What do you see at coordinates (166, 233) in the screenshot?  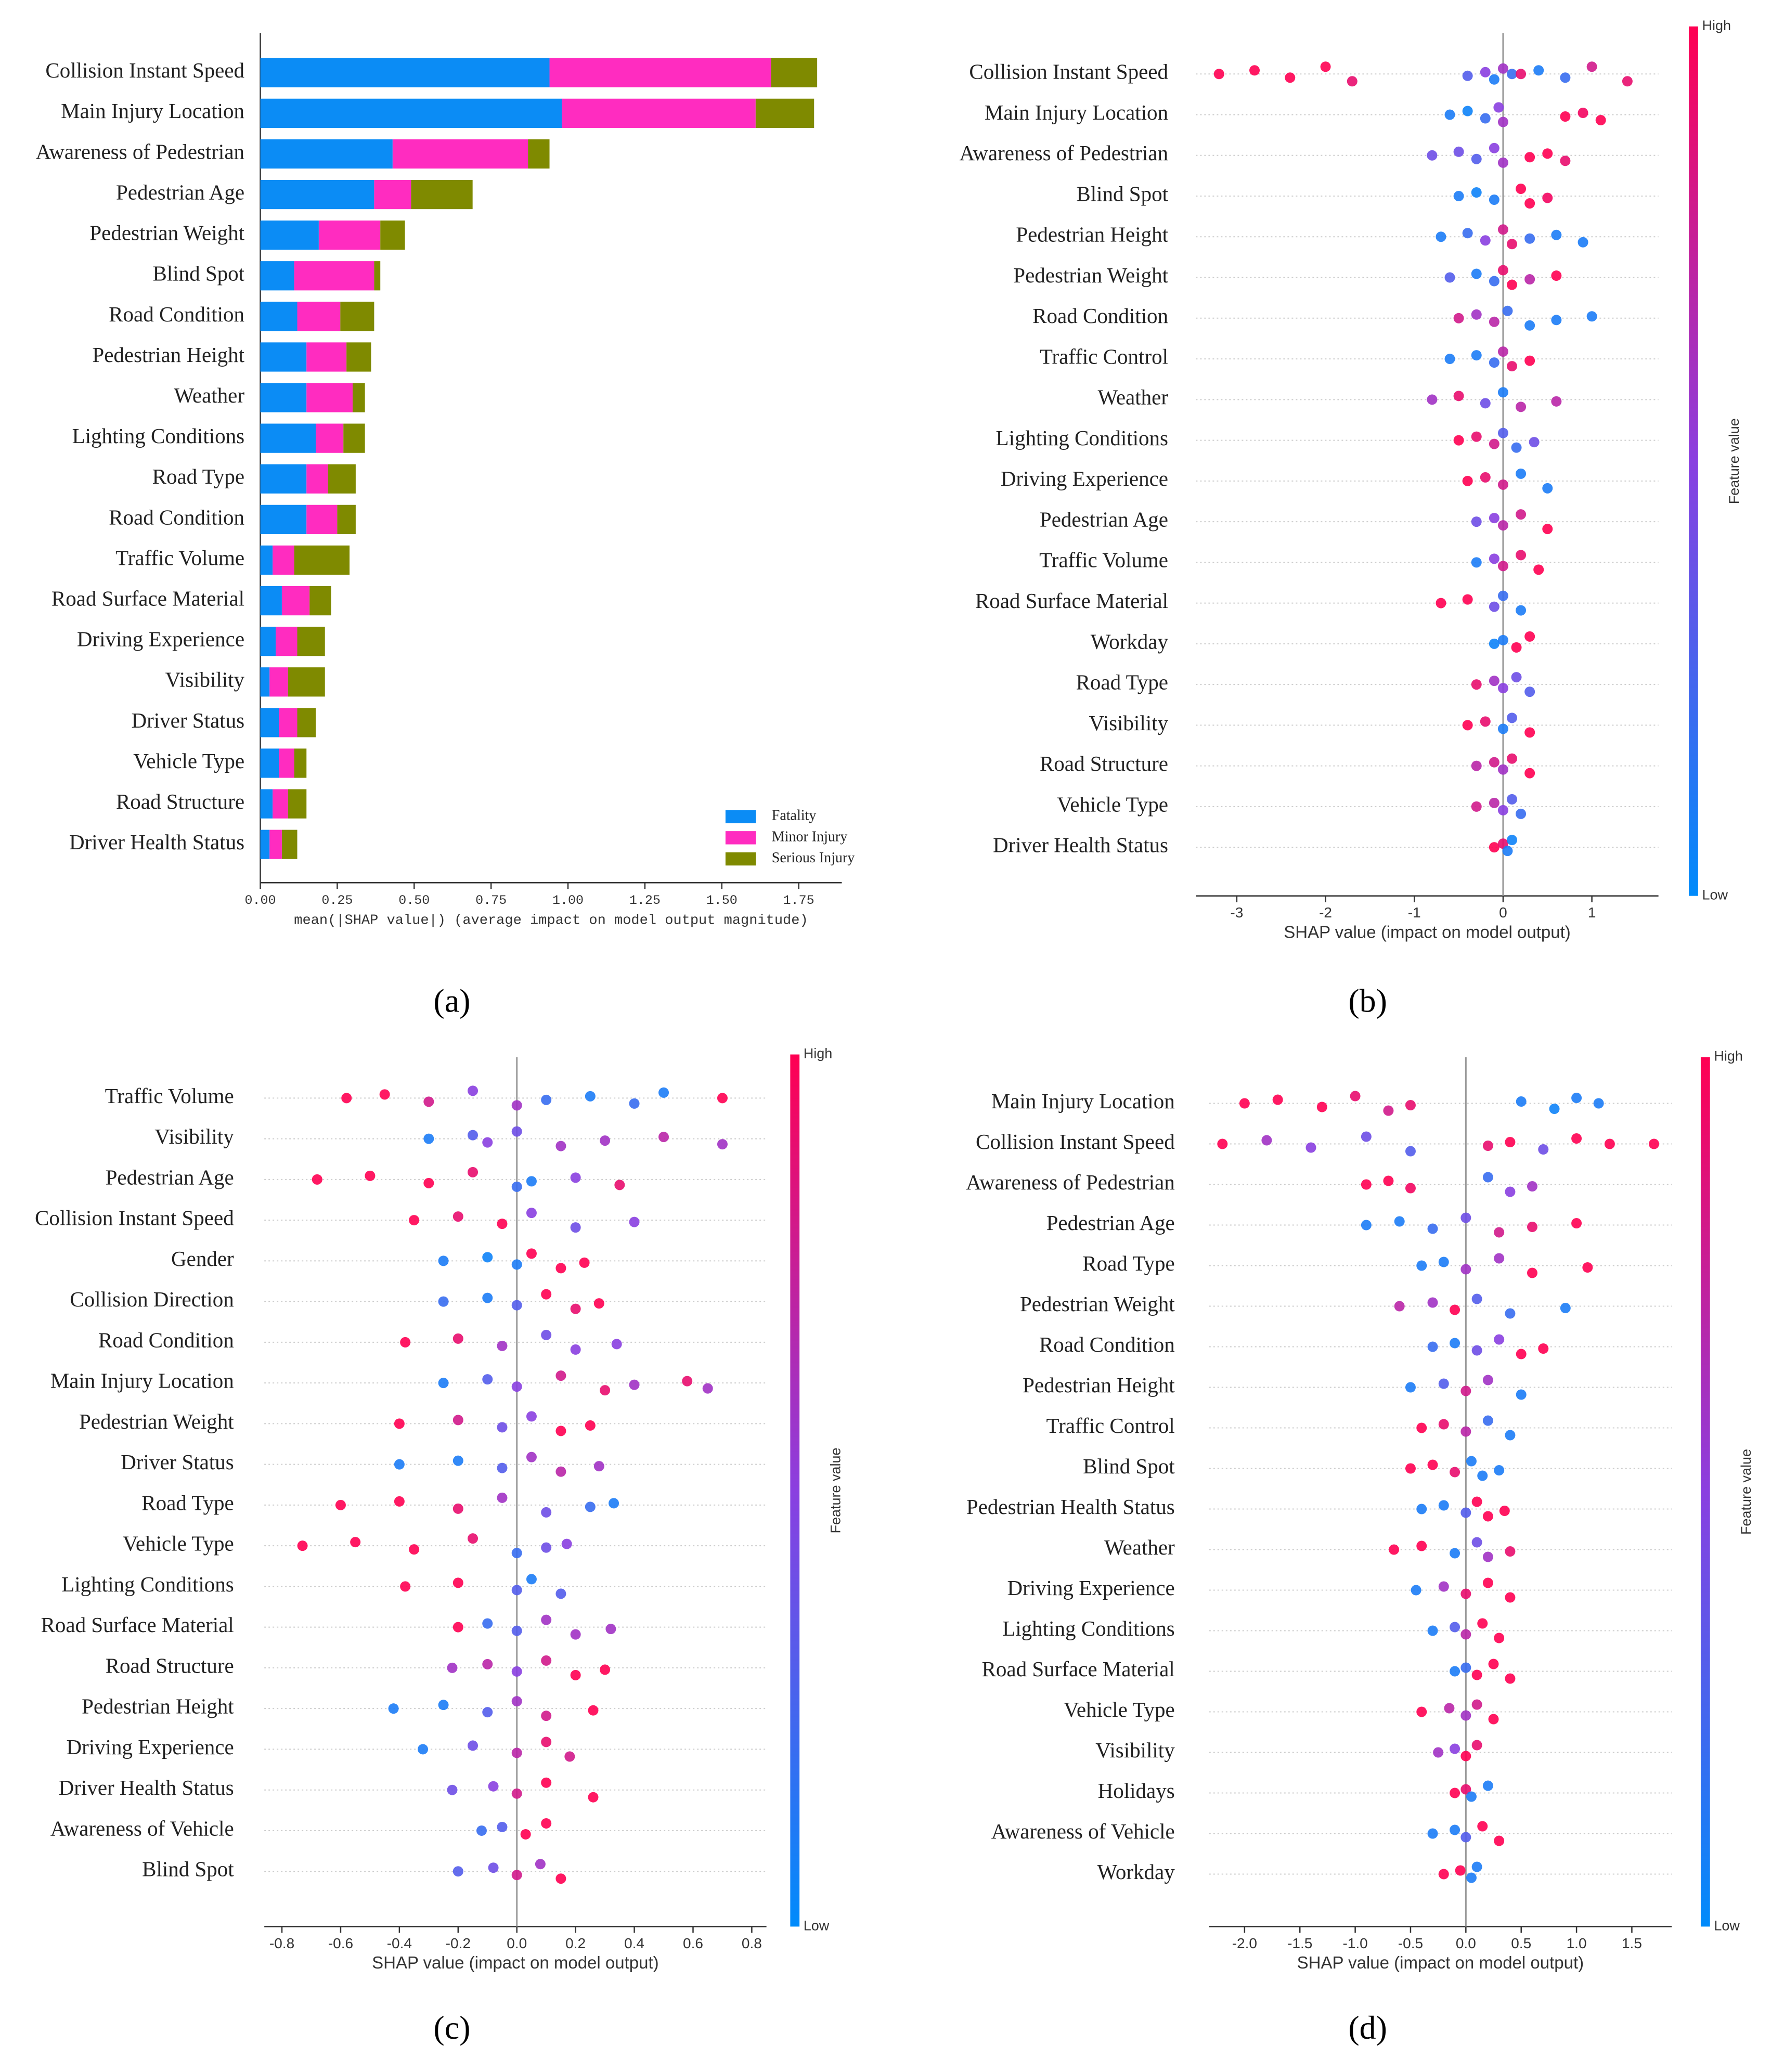 I see `y-tick-label: Pedestrian Weight` at bounding box center [166, 233].